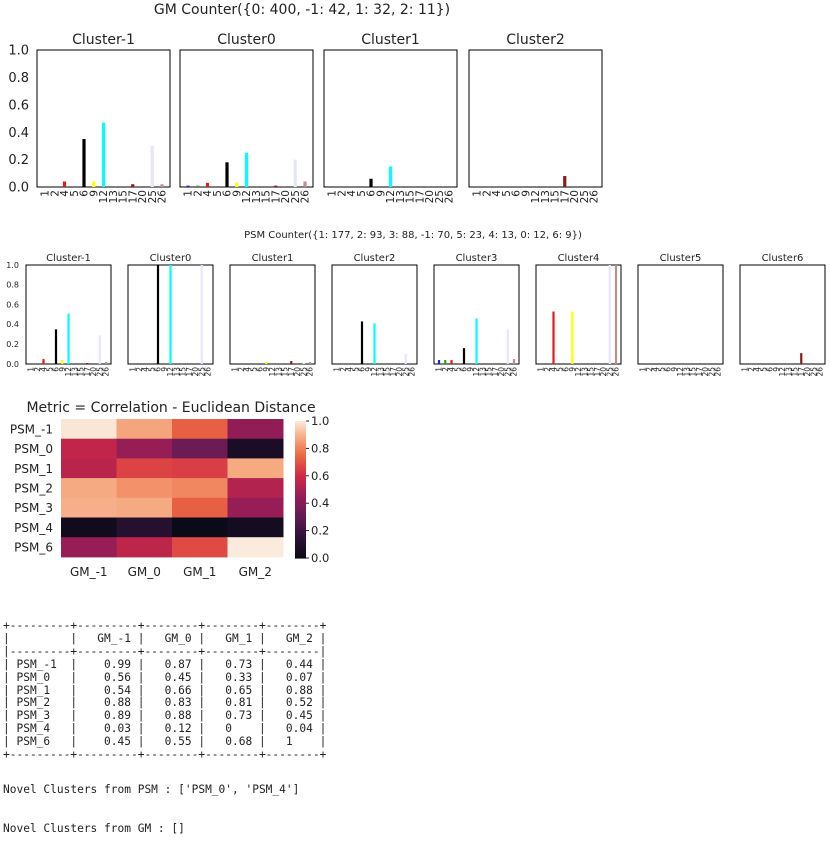 Image resolution: width=830 pixels, height=848 pixels. What do you see at coordinates (85, 193) in the screenshot?
I see `gm-x-tick-label: 6` at bounding box center [85, 193].